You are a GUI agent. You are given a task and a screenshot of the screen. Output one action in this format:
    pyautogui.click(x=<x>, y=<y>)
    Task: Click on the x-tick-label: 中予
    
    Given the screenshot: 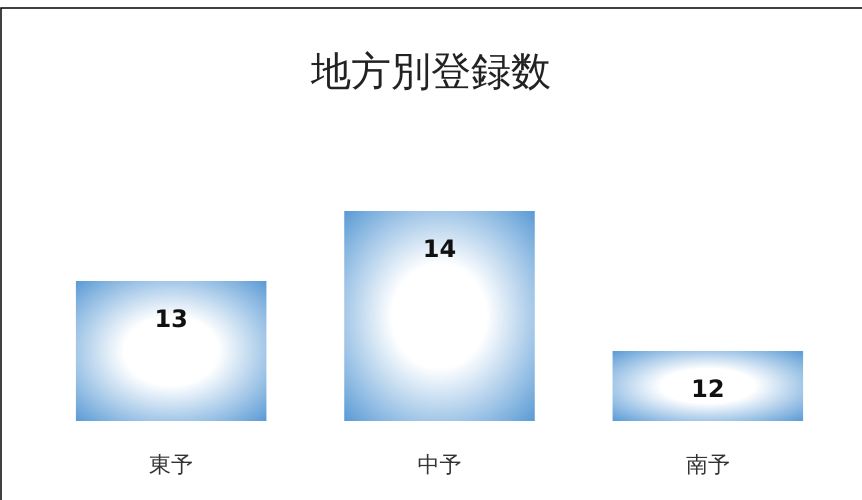 What is the action you would take?
    pyautogui.click(x=440, y=465)
    